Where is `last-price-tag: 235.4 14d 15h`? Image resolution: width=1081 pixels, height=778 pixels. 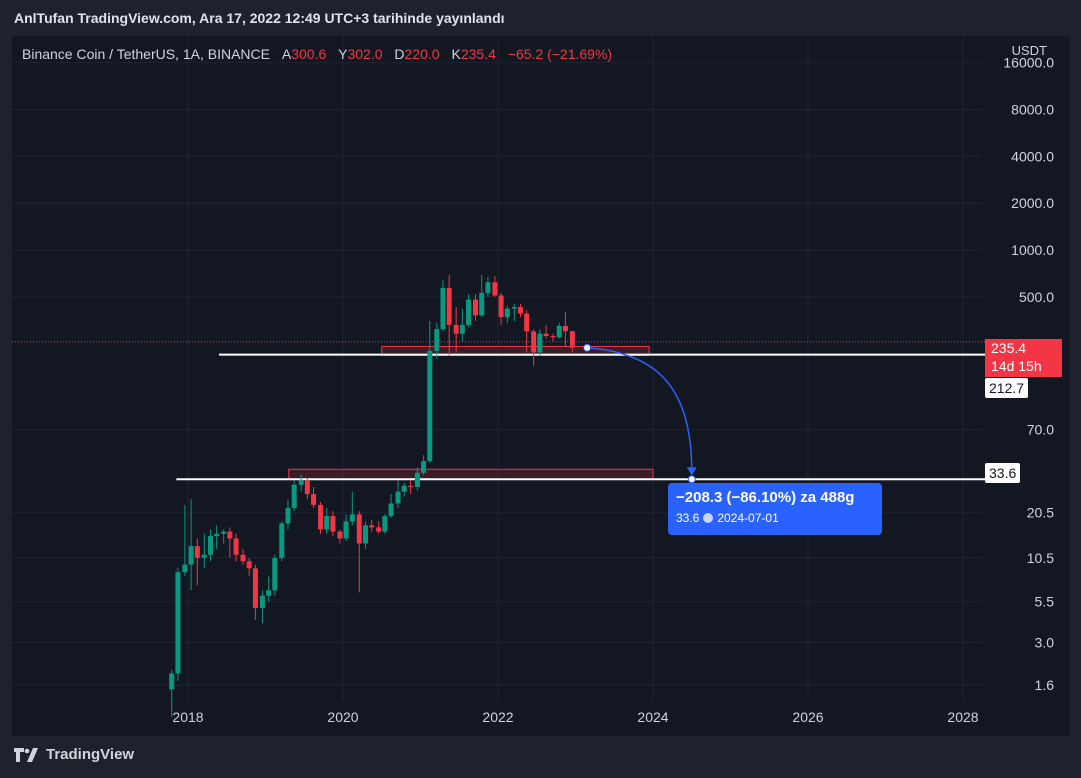
last-price-tag: 235.4 14d 15h is located at coordinates (1023, 358).